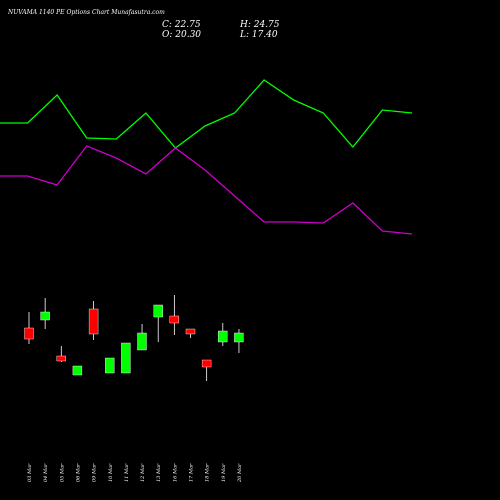 This screenshot has height=500, width=500. I want to click on x-tick-label: 17 Mar, so click(192, 472).